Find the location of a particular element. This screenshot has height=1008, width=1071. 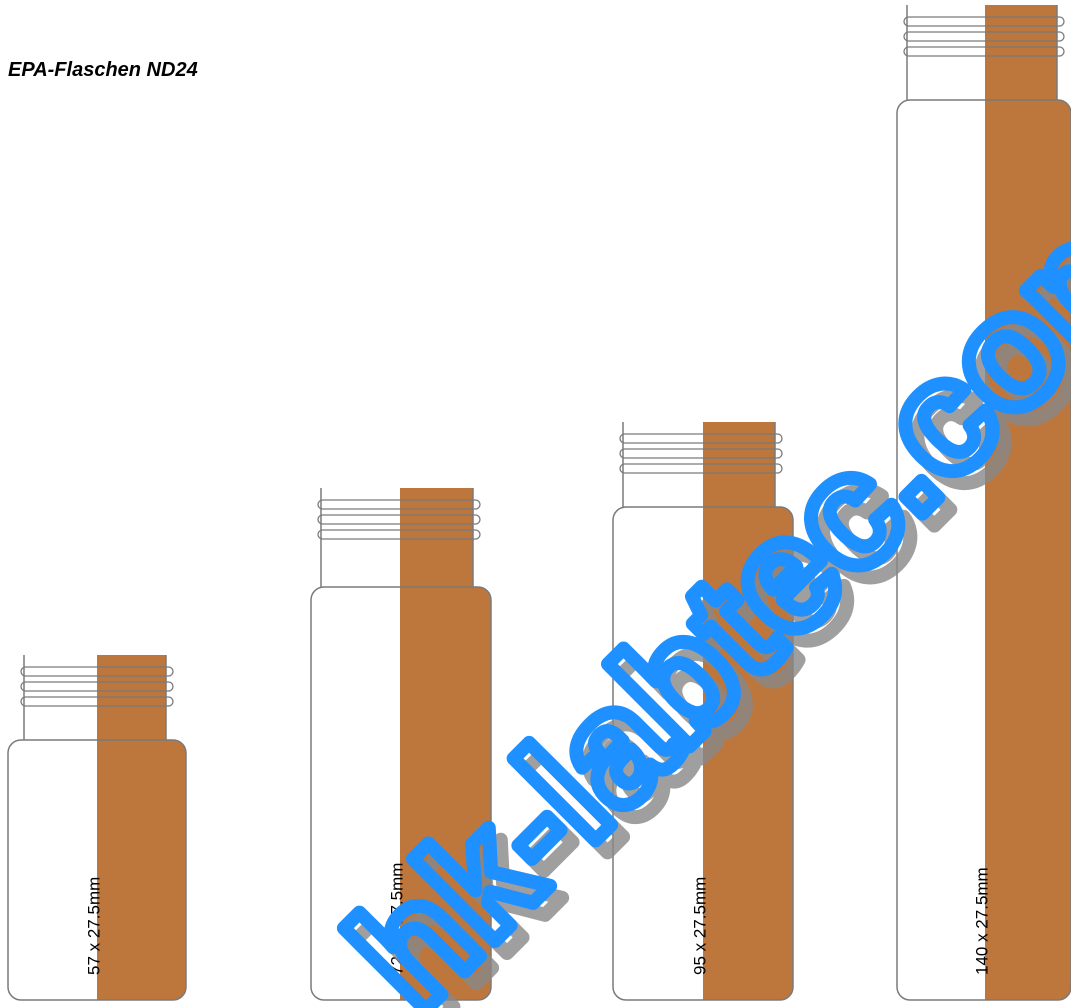

title: EPA-Flaschen ND24 is located at coordinates (103, 70).